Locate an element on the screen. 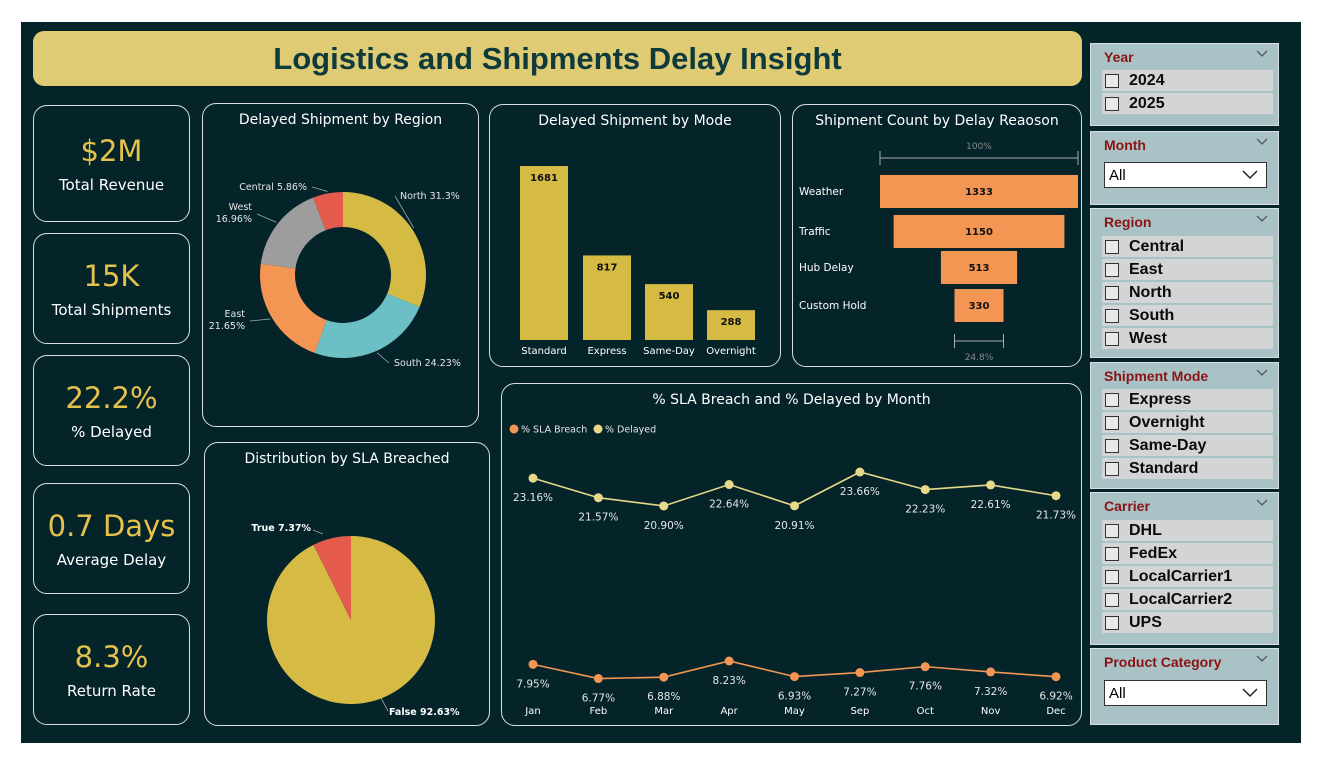 The image size is (1320, 760). legend-marker is located at coordinates (598, 429).